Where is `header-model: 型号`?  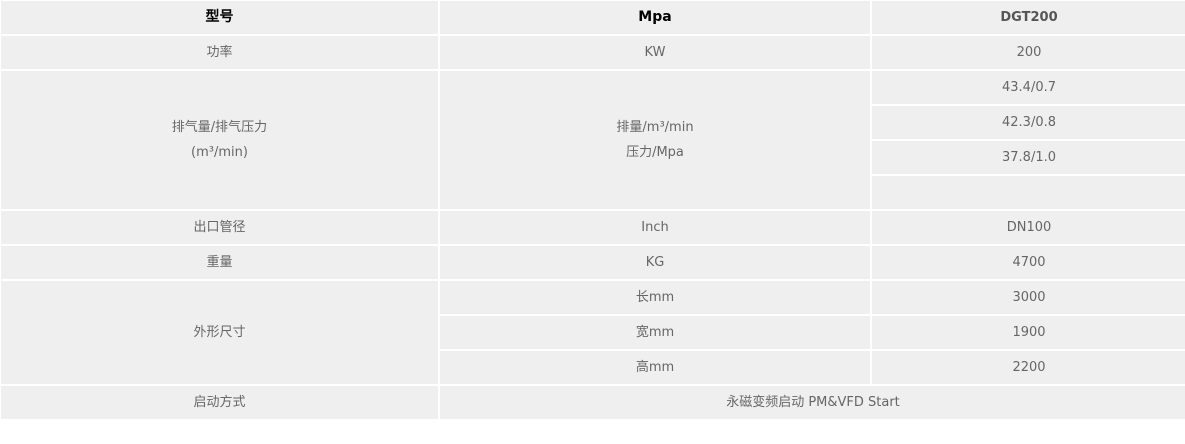 header-model: 型号 is located at coordinates (220, 18).